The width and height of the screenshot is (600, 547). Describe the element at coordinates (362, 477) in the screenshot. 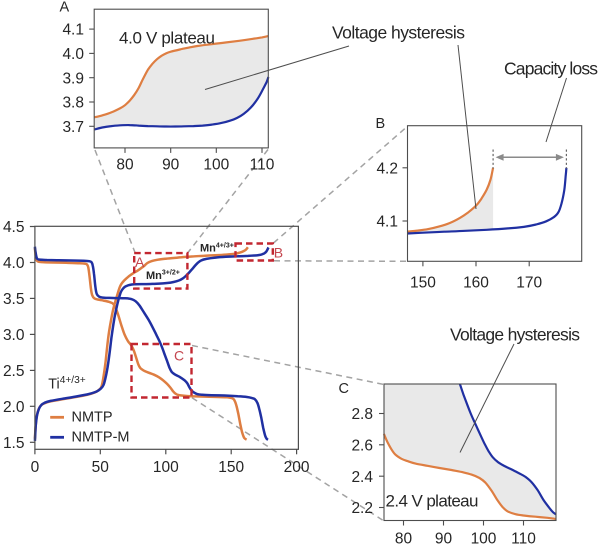

I see `svg-text: 2.4` at that location.